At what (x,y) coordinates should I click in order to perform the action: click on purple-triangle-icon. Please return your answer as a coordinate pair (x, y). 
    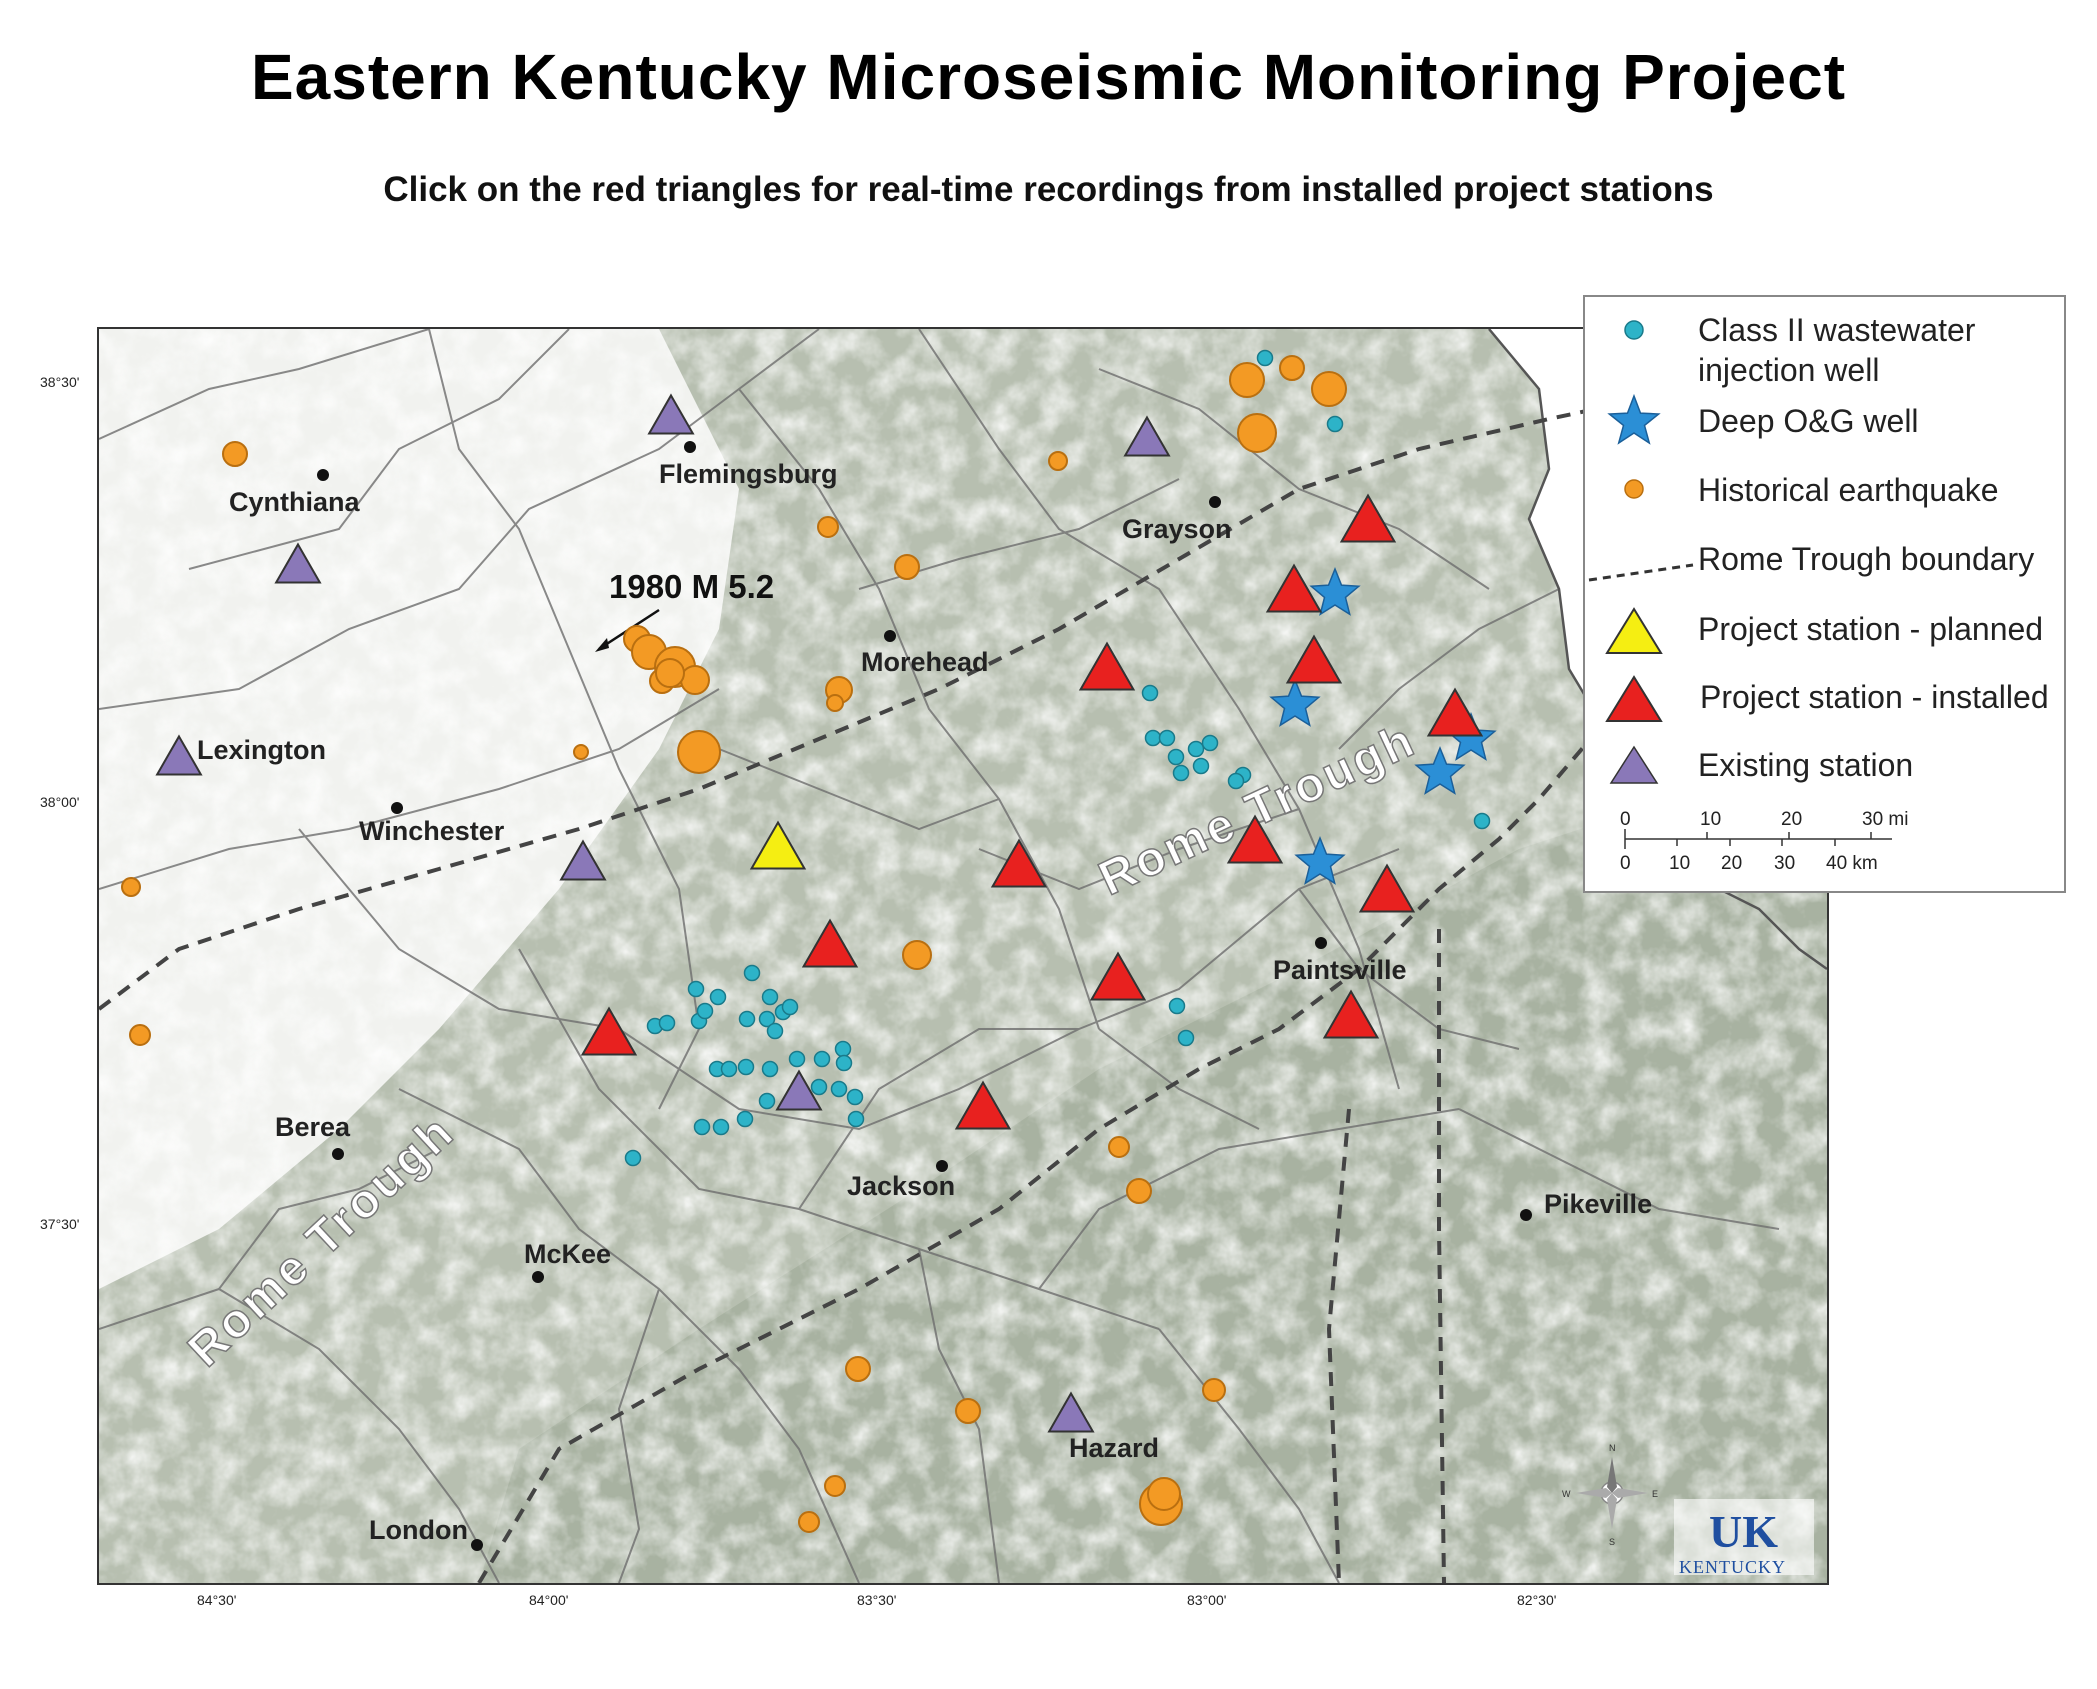
    Looking at the image, I should click on (1634, 764).